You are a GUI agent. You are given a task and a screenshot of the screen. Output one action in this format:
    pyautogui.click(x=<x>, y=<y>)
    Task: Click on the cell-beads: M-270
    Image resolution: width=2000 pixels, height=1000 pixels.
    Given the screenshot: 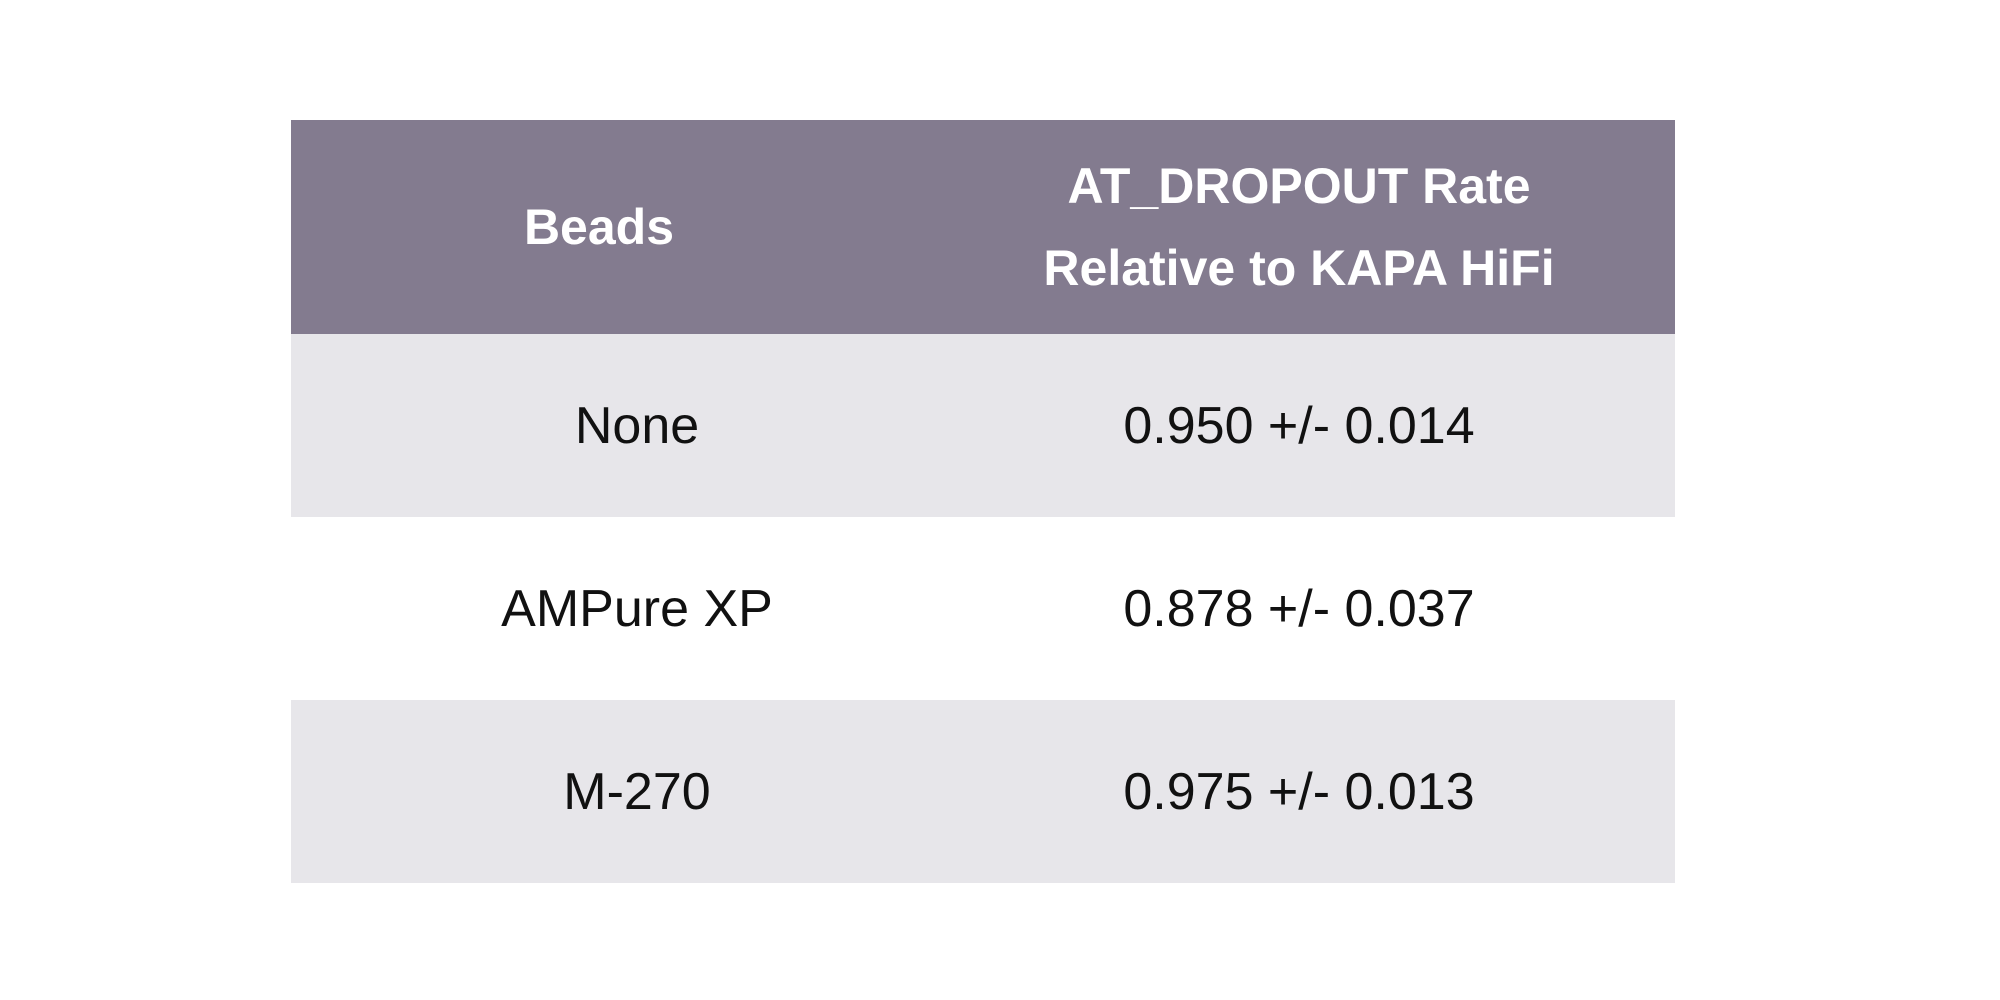 What is the action you would take?
    pyautogui.click(x=637, y=791)
    